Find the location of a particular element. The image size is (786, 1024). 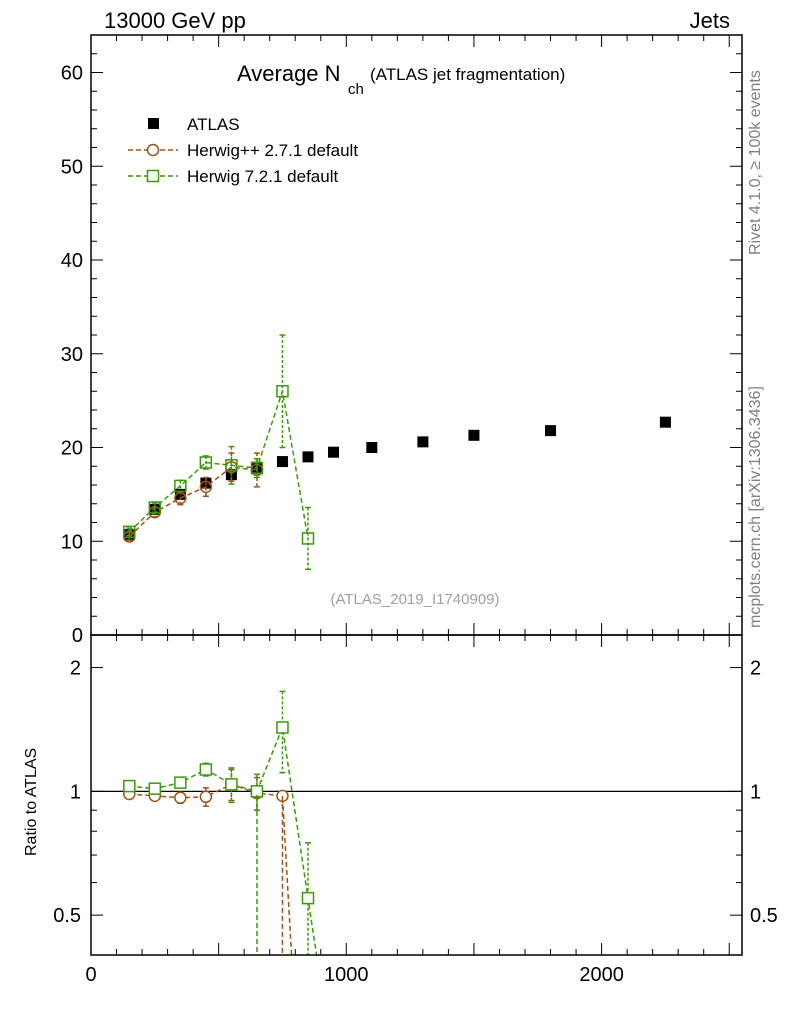

ratio-series-herwigpp is located at coordinates (208, 861).